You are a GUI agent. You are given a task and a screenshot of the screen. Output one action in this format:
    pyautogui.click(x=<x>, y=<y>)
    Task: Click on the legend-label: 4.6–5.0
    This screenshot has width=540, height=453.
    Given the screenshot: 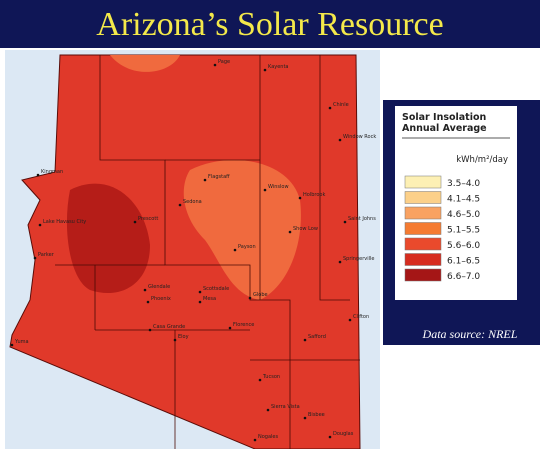 What is the action you would take?
    pyautogui.click(x=463, y=215)
    